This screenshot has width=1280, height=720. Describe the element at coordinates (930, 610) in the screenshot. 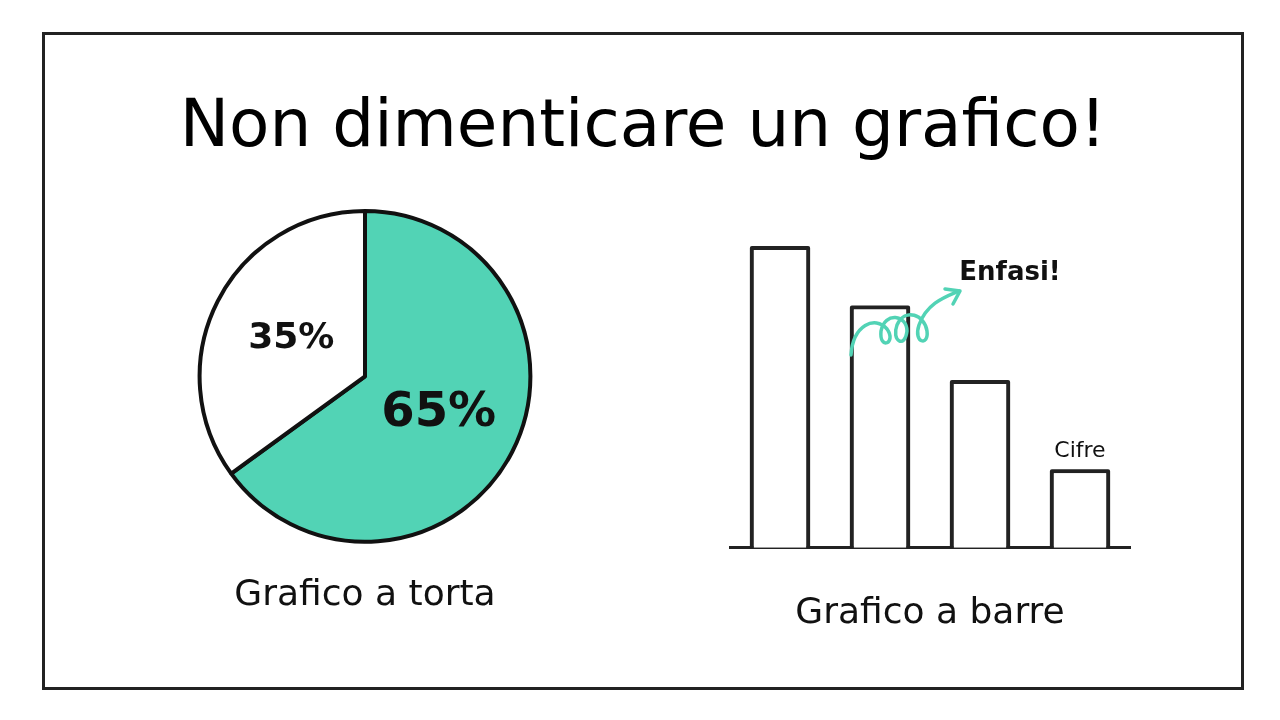

I see `text: Grafico a barre` at that location.